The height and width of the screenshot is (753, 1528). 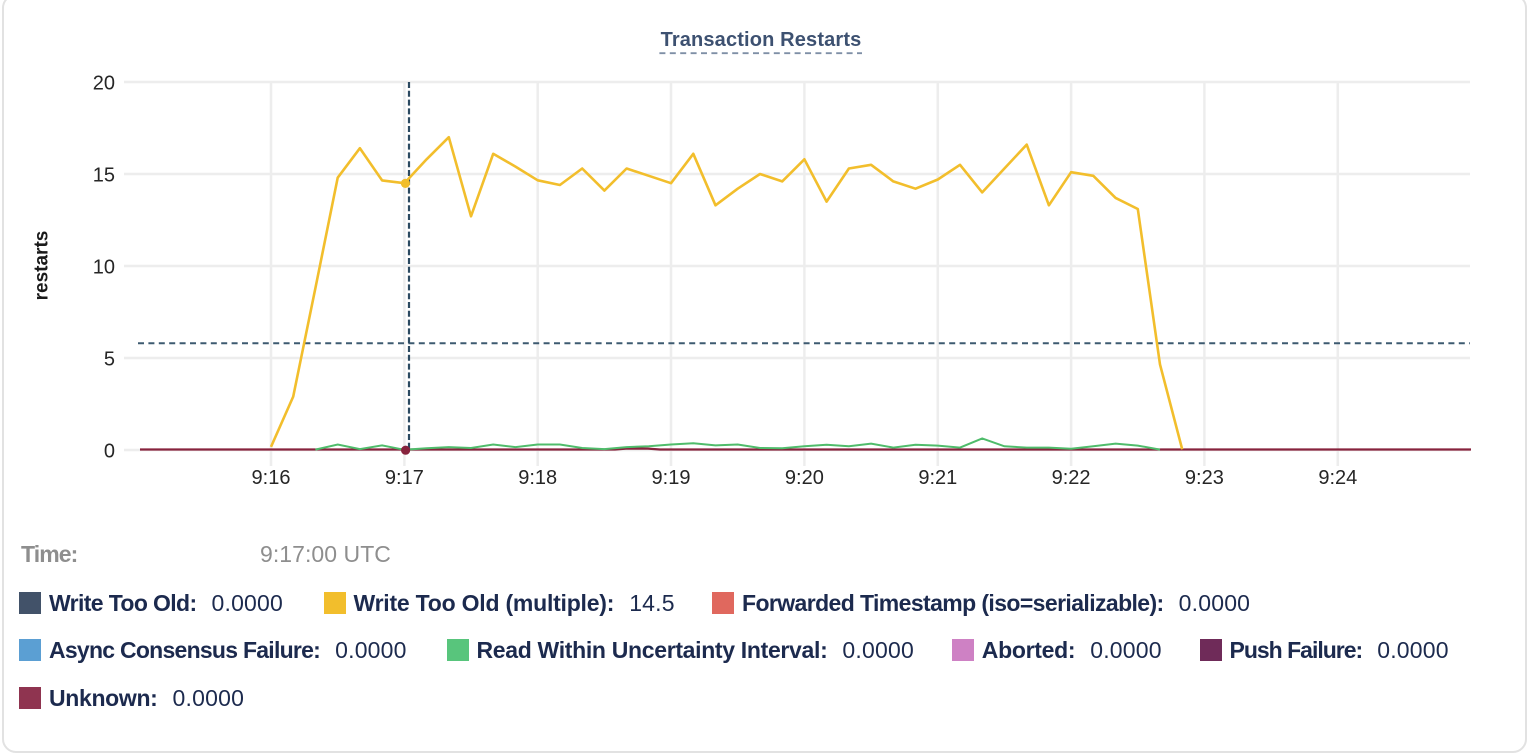 What do you see at coordinates (804, 478) in the screenshot?
I see `svg-text: 9:20` at bounding box center [804, 478].